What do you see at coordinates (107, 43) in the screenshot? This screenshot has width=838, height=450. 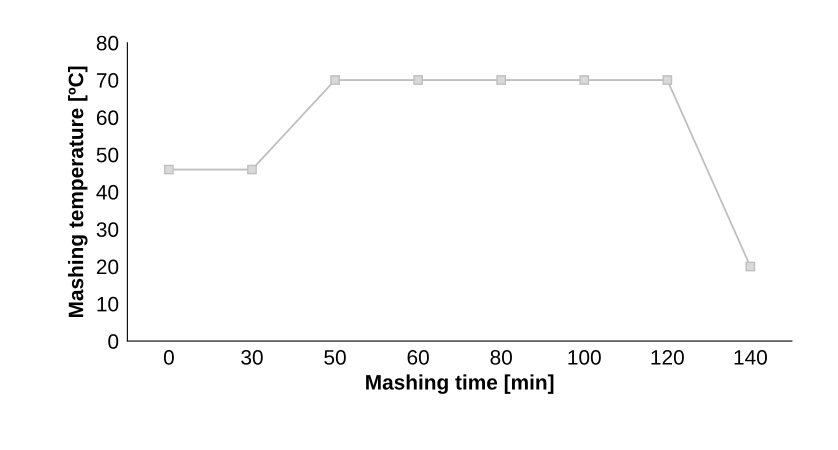 I see `y-tick-label: 80` at bounding box center [107, 43].